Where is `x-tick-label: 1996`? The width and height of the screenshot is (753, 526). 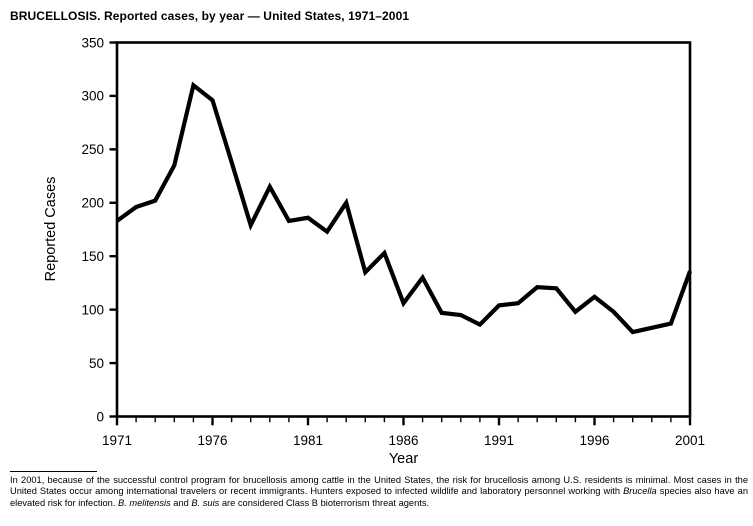
x-tick-label: 1996 is located at coordinates (594, 440).